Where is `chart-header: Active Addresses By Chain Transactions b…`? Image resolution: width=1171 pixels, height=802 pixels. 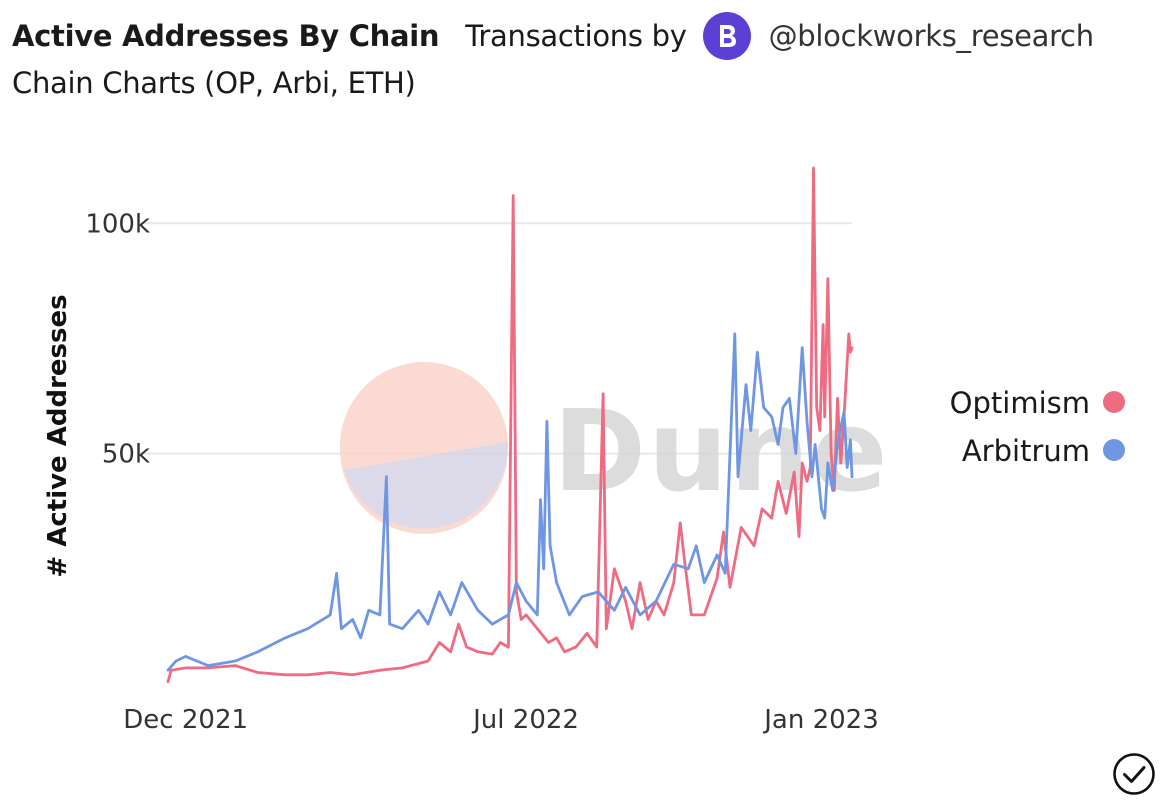
chart-header: Active Addresses By Chain Transactions b… is located at coordinates (587, 56).